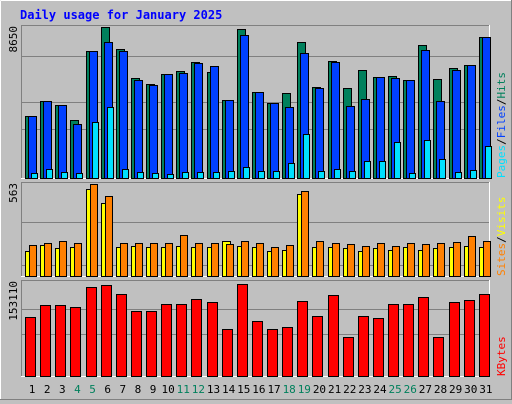 The image size is (512, 404). What do you see at coordinates (455, 389) in the screenshot?
I see `day-label-29: 29` at bounding box center [455, 389].